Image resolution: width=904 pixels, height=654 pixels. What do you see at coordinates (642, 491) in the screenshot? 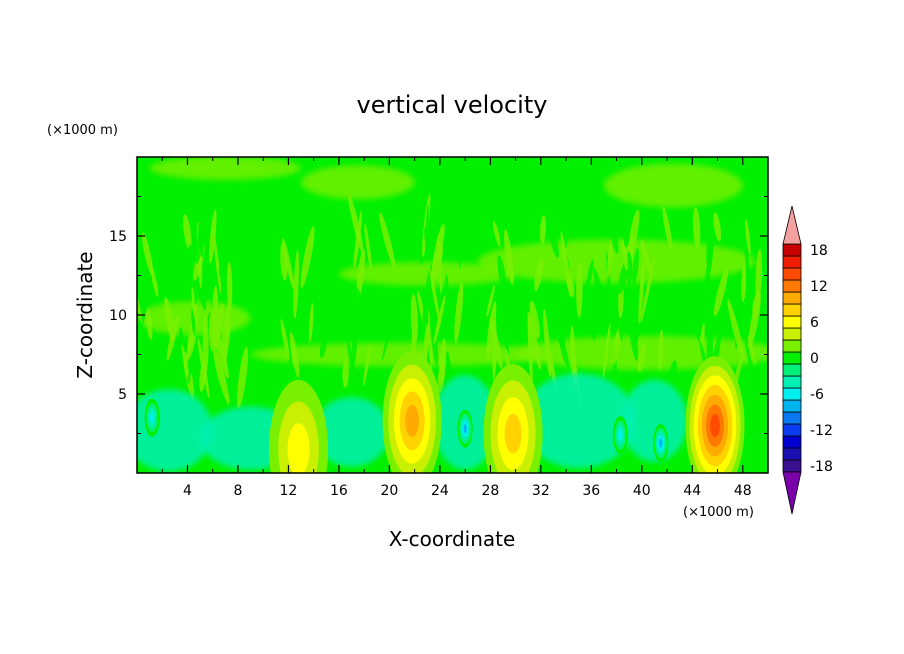
I see `x-tick-label: 40` at bounding box center [642, 491].